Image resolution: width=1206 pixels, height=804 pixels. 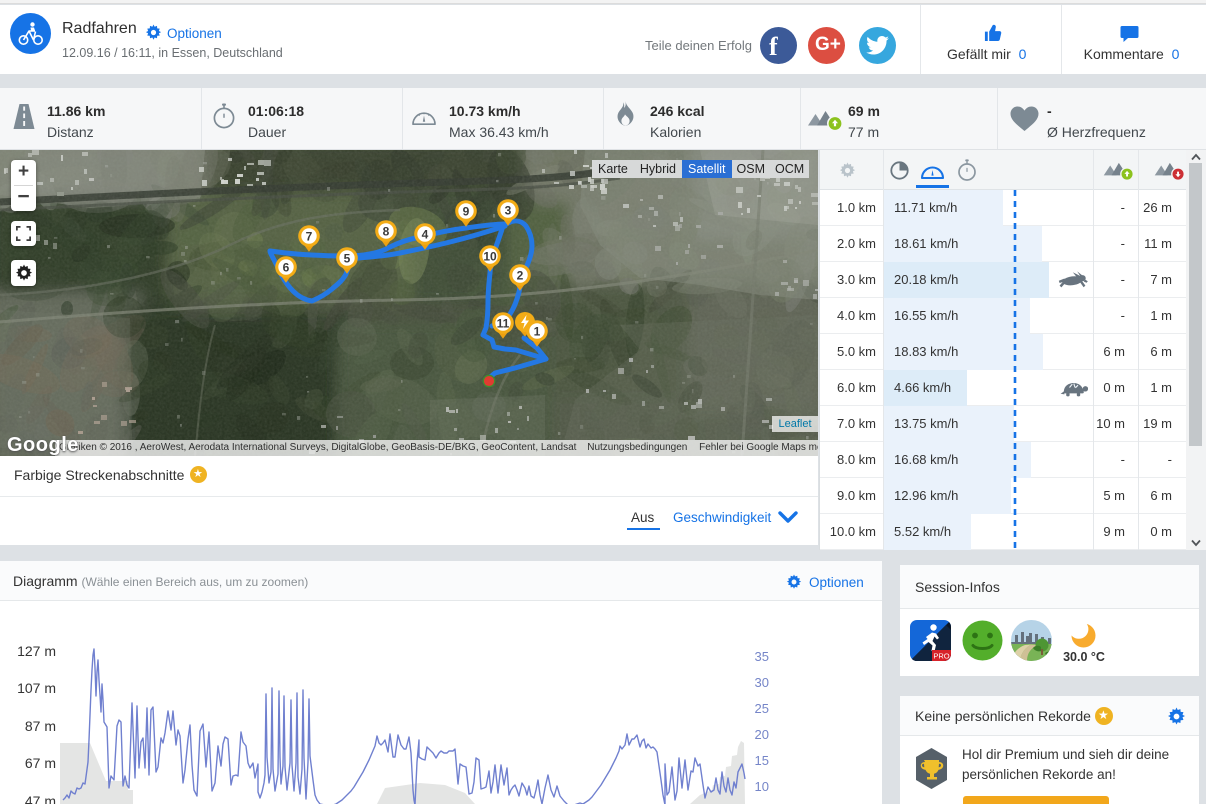 What do you see at coordinates (347, 258) in the screenshot?
I see `svg-text: 5` at bounding box center [347, 258].